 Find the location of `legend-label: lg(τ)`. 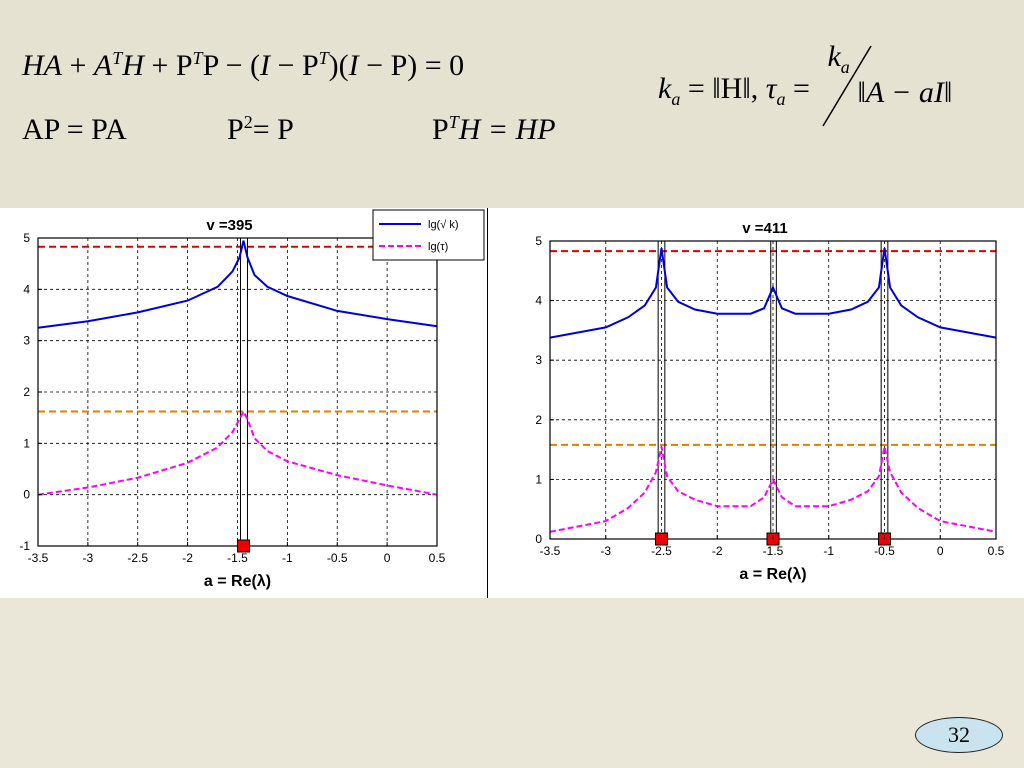

legend-label: lg(τ) is located at coordinates (438, 247).